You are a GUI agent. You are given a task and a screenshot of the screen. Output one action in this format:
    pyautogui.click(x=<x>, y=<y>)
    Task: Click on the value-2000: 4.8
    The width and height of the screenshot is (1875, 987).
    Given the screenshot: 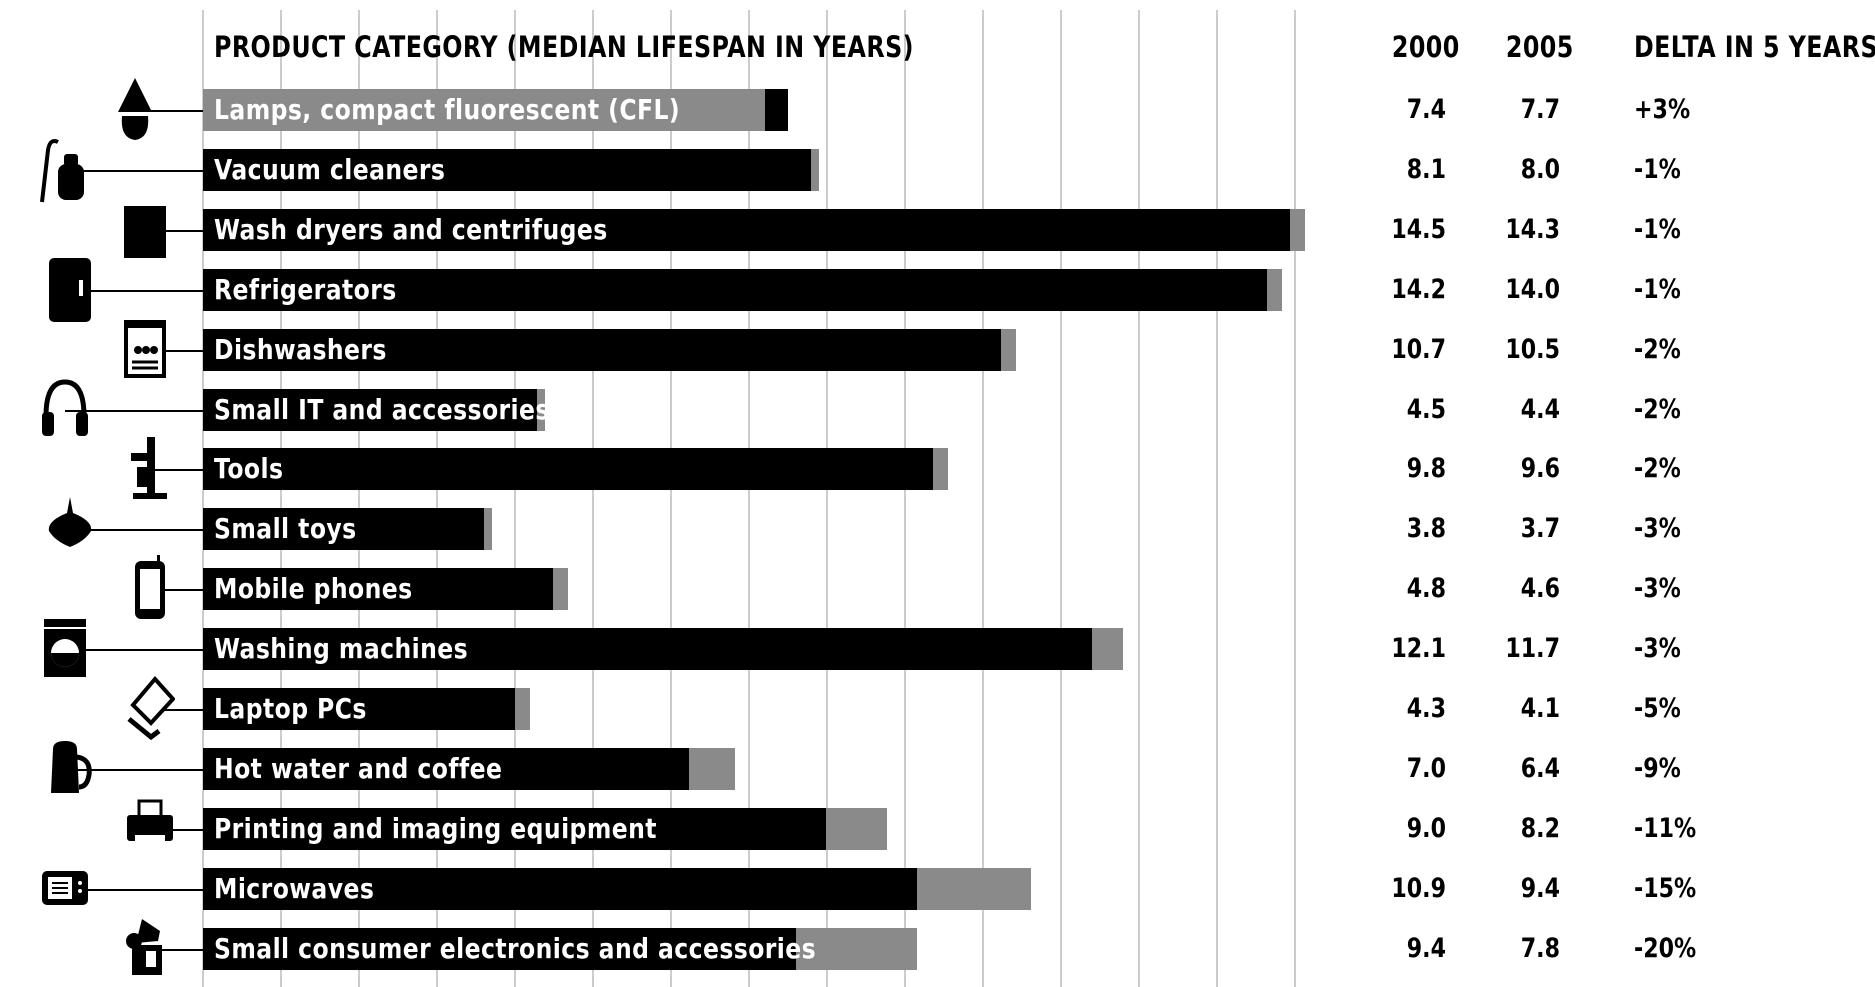 What is the action you would take?
    pyautogui.click(x=1426, y=589)
    